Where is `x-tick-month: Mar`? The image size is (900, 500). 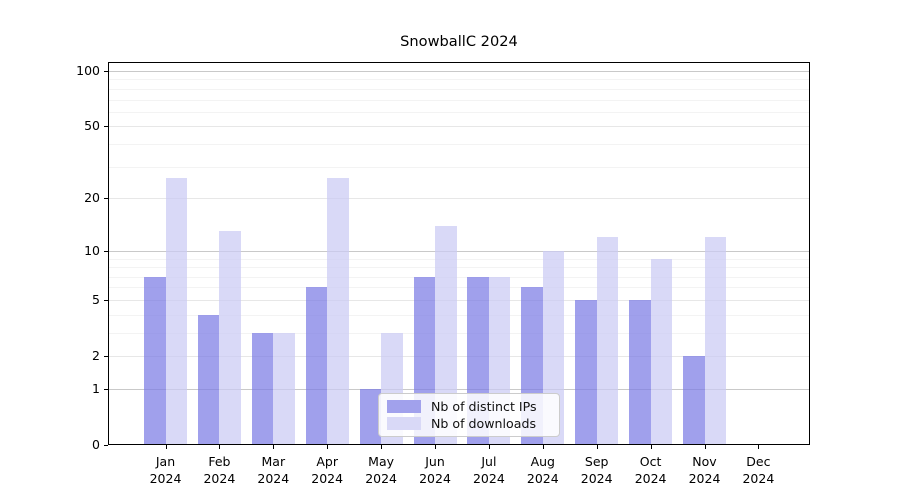 x-tick-month: Mar is located at coordinates (273, 461).